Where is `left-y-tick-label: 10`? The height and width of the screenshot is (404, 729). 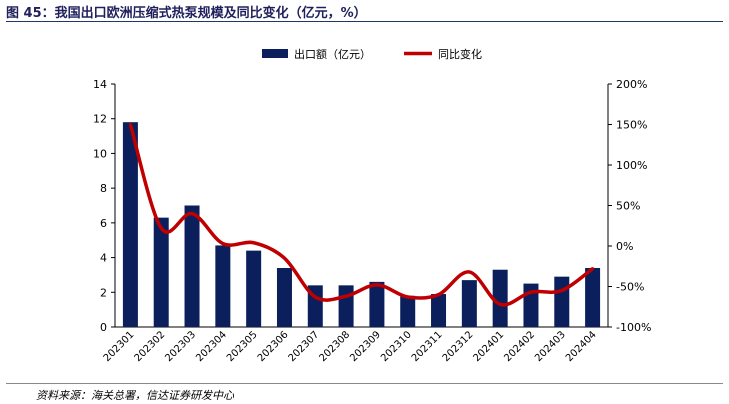
left-y-tick-label: 10 is located at coordinates (100, 153).